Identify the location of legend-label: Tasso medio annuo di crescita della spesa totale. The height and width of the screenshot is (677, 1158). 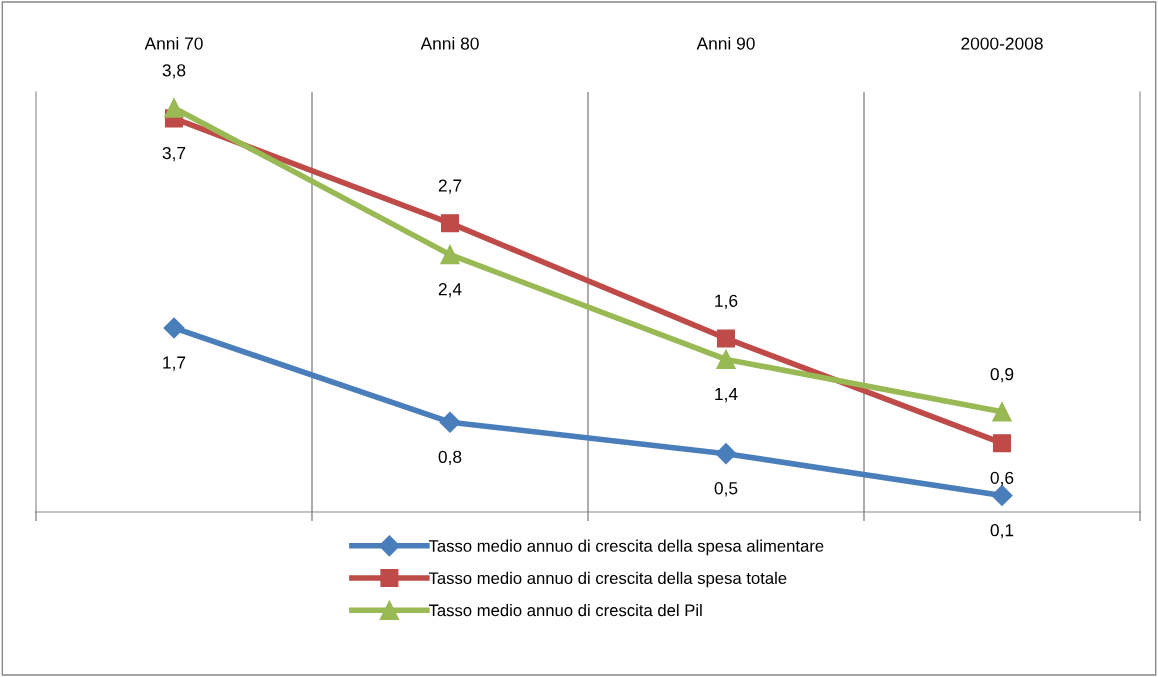
(607, 579).